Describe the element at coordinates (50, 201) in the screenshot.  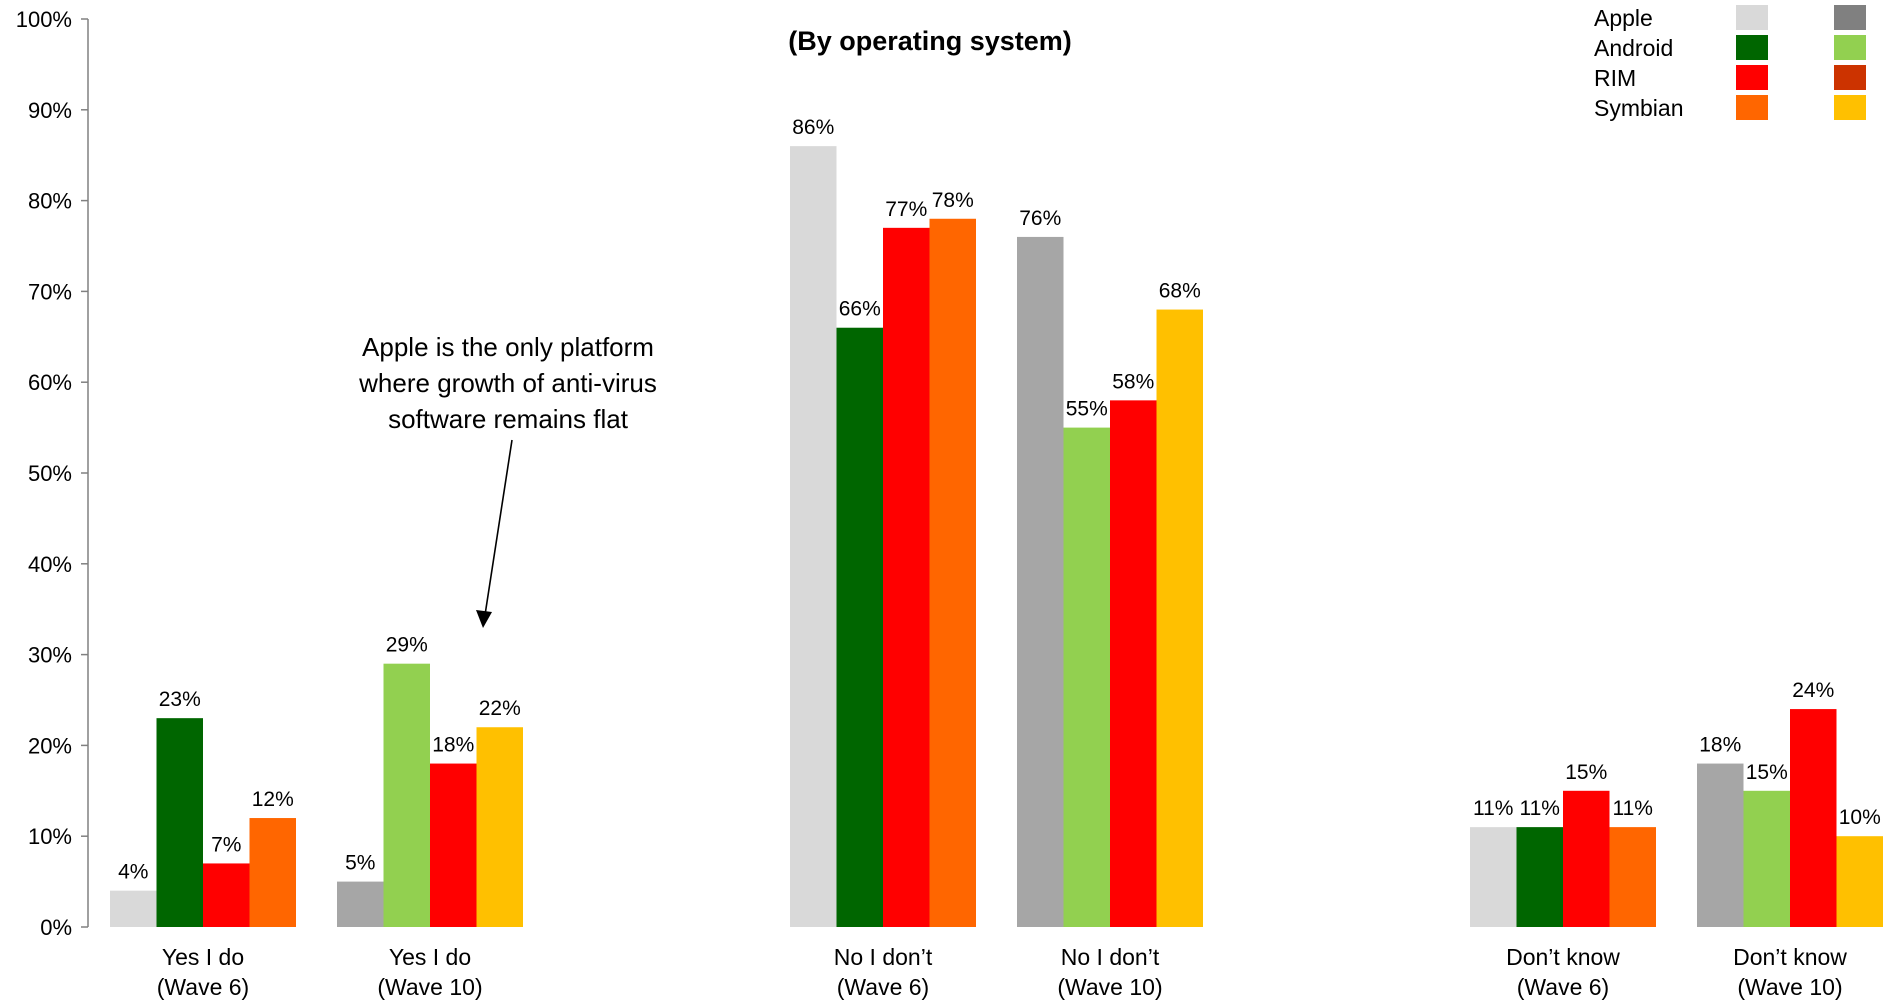
I see `y-tick-label: 80%` at that location.